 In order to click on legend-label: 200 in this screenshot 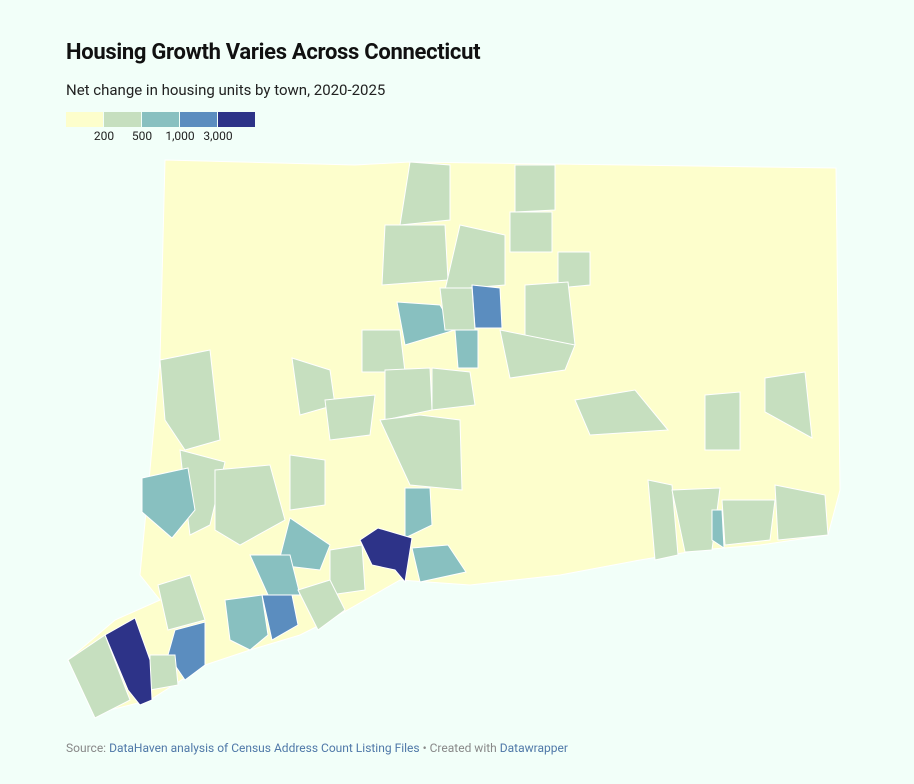, I will do `click(104, 136)`.